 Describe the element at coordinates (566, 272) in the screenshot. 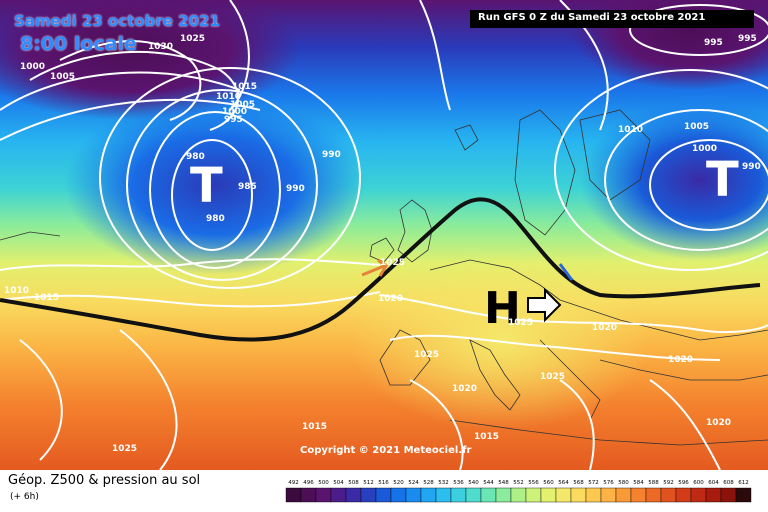

I see `cold-front-marker` at that location.